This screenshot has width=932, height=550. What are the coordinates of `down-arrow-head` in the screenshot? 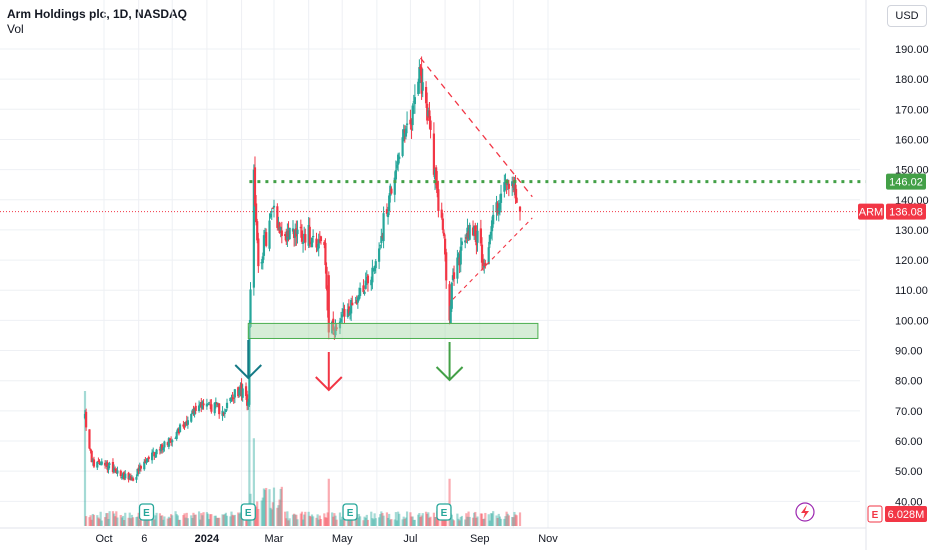 It's located at (449, 374).